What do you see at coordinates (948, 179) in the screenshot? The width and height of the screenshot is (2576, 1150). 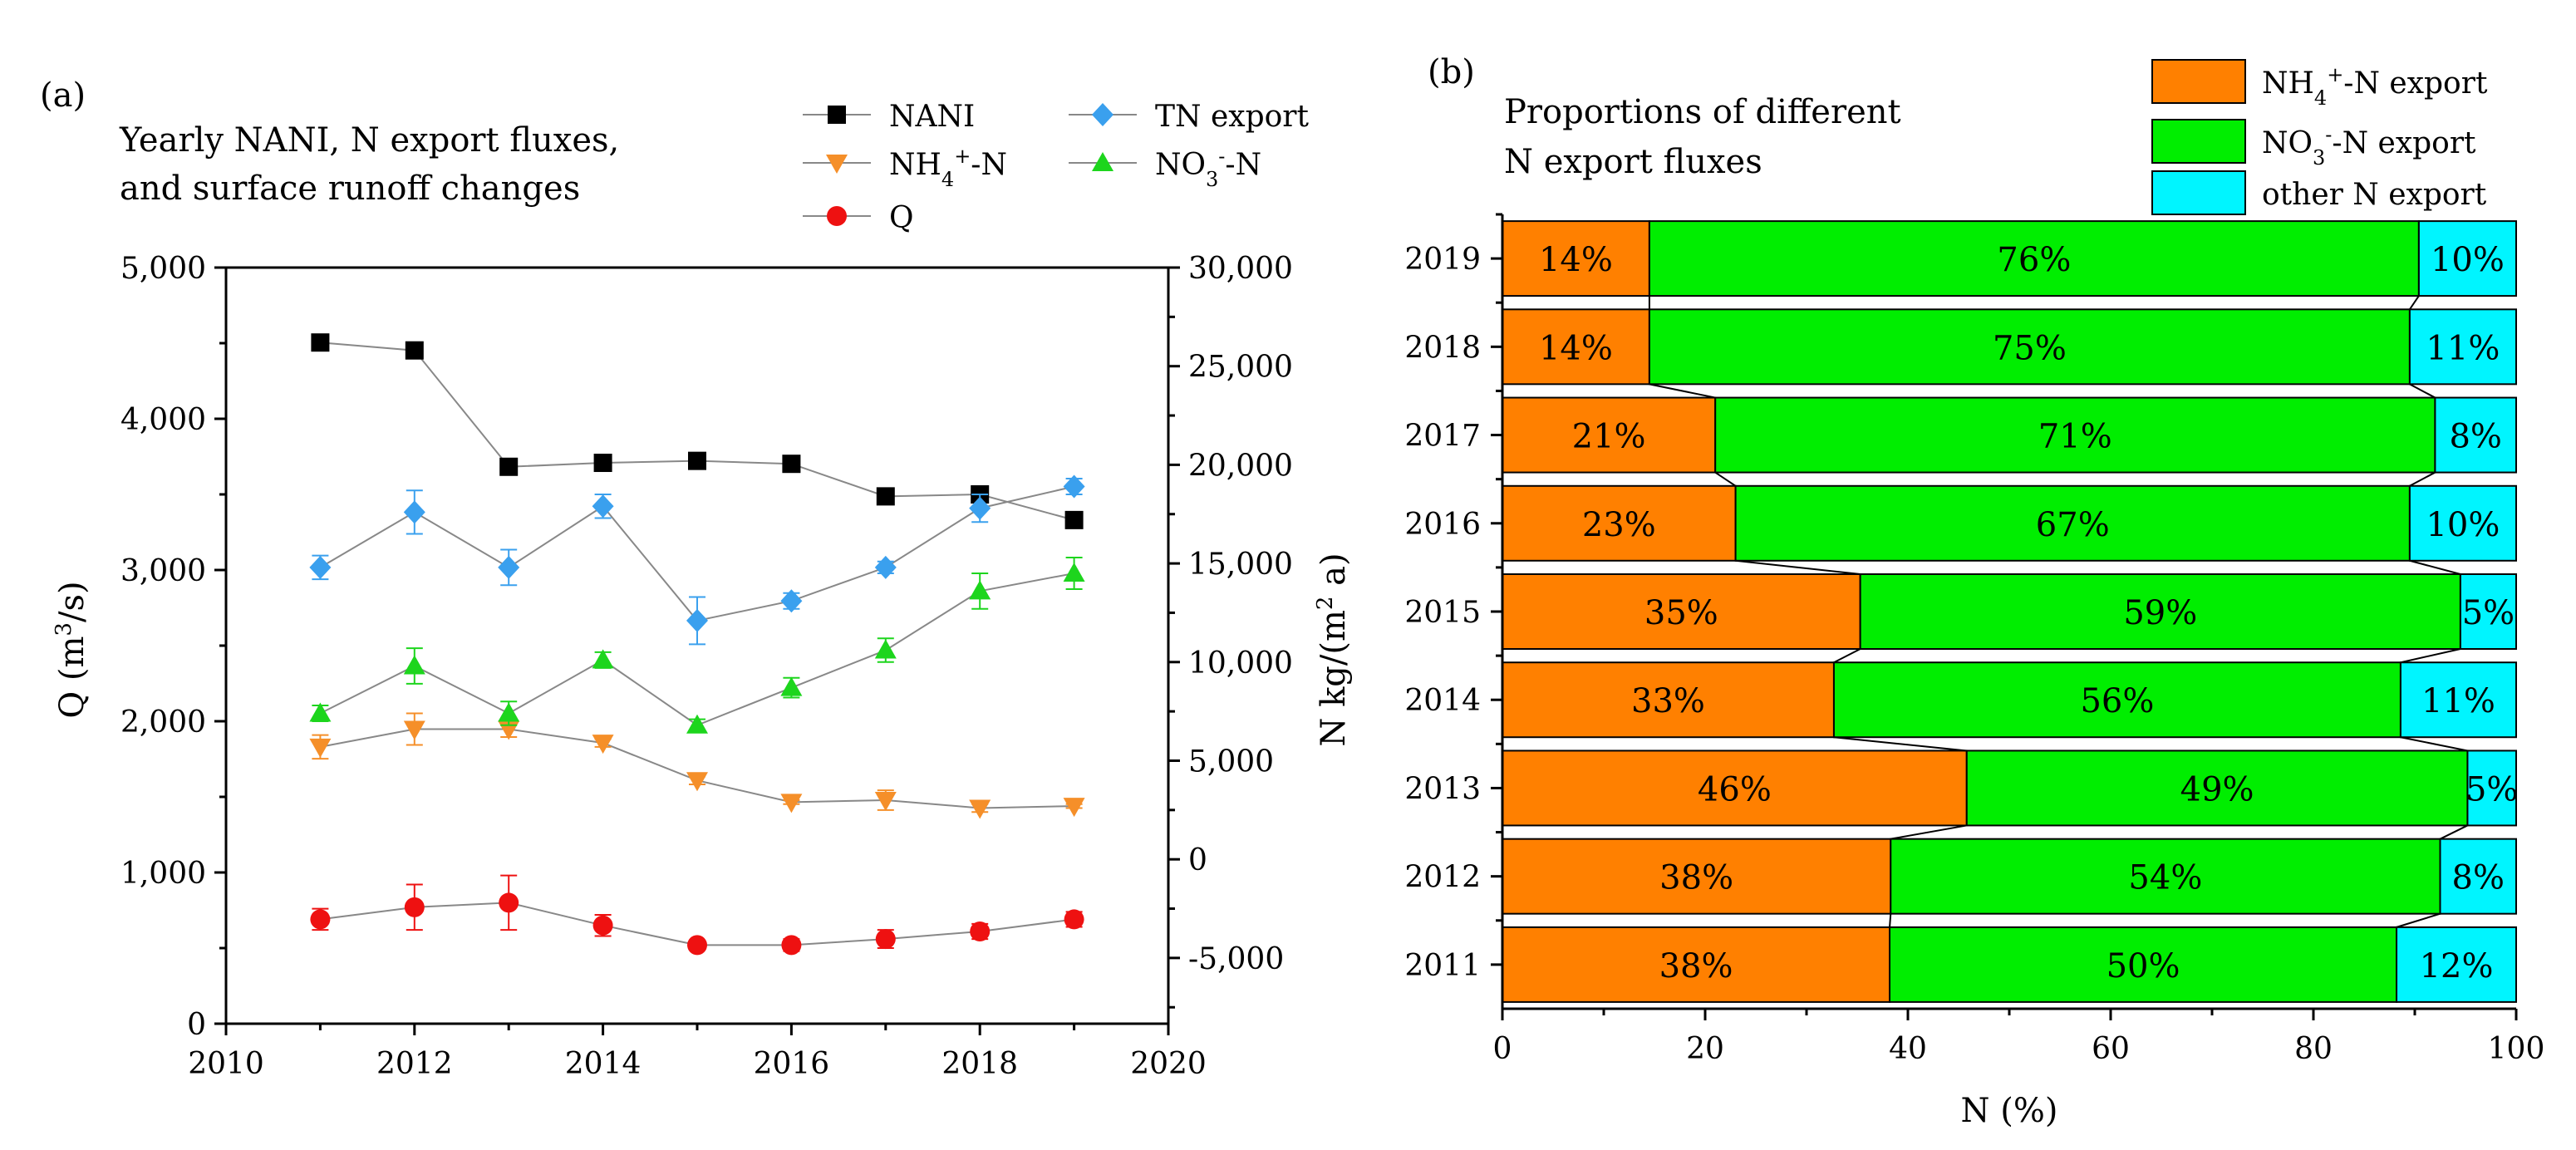 I see `legend-label-part: 4` at bounding box center [948, 179].